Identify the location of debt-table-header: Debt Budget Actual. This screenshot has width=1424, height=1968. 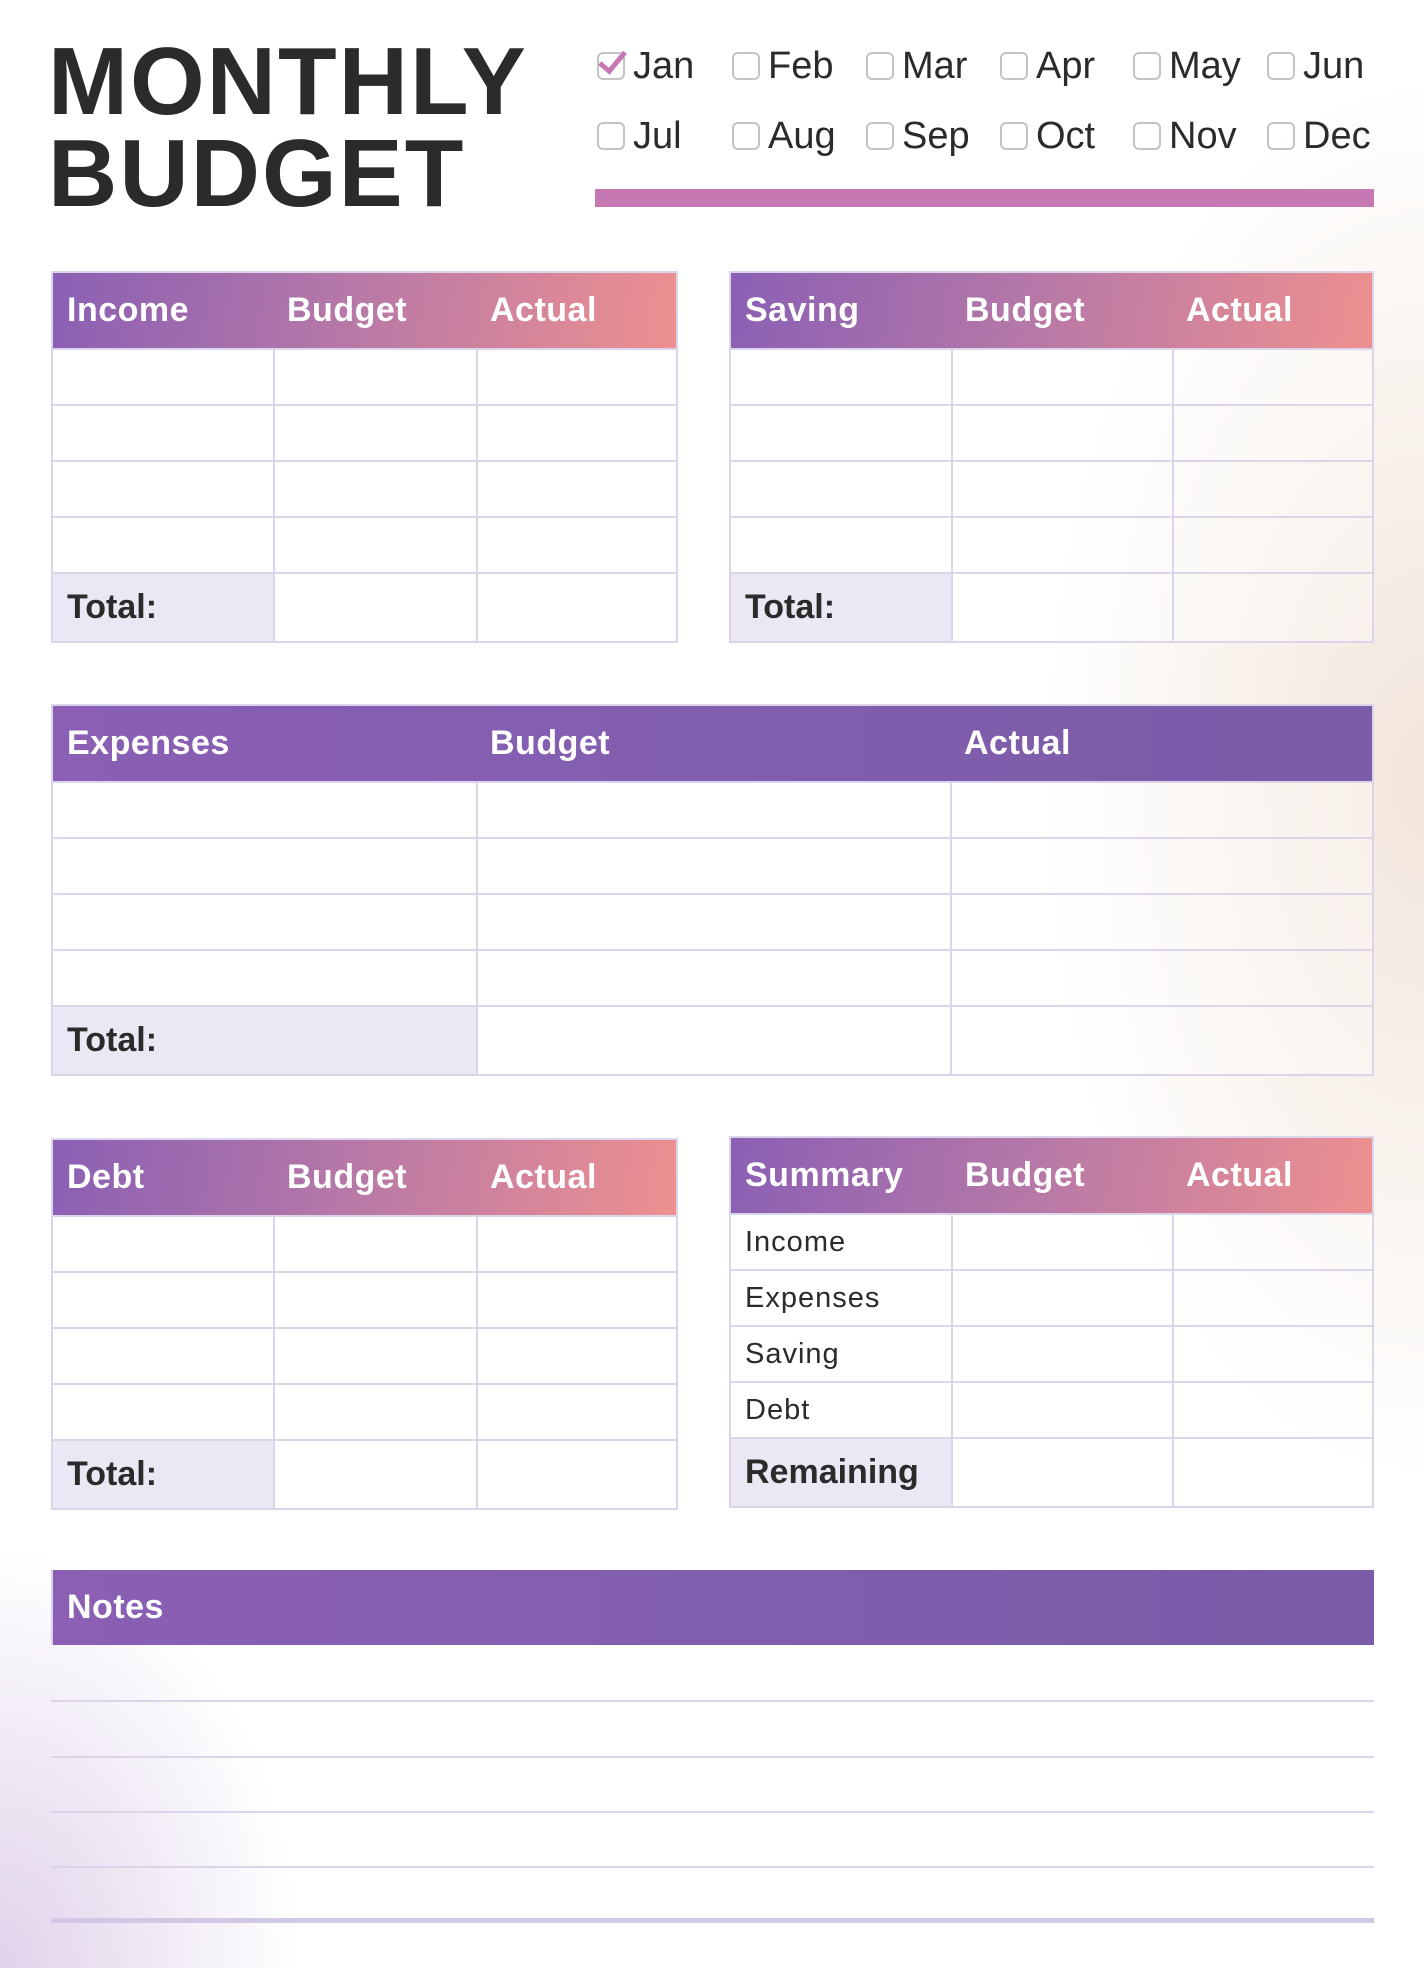
(364, 1177).